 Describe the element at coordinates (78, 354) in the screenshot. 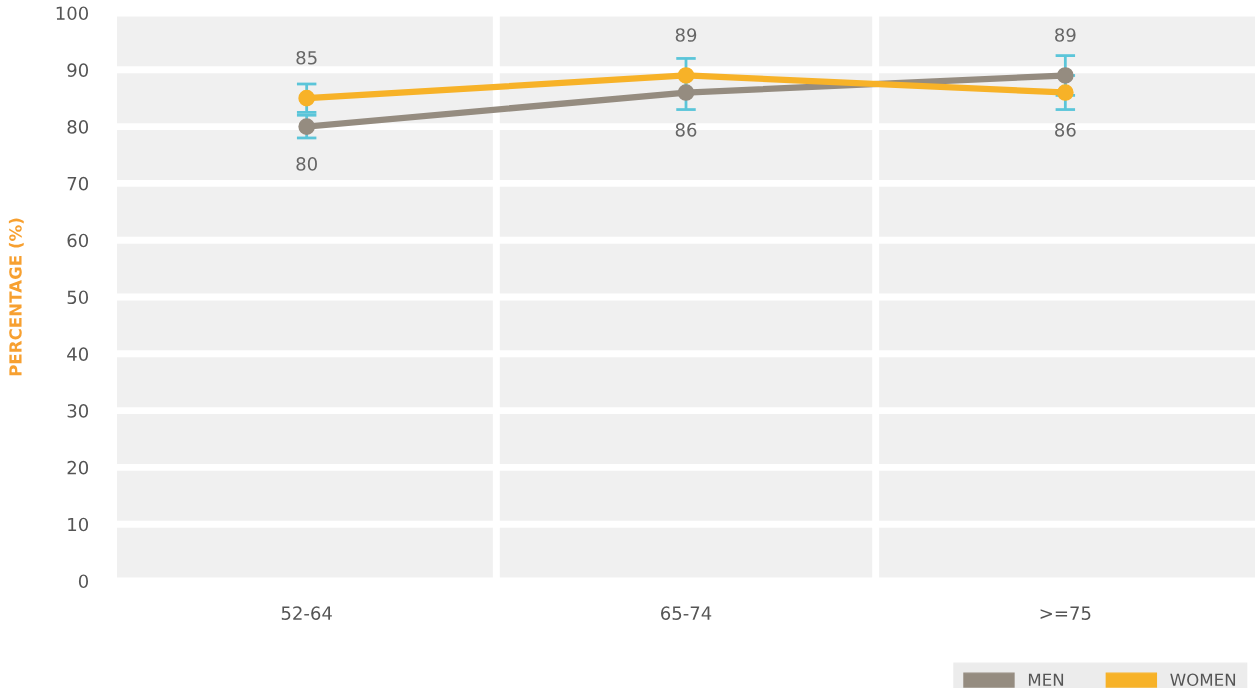

I see `y-tick-label: 40` at that location.